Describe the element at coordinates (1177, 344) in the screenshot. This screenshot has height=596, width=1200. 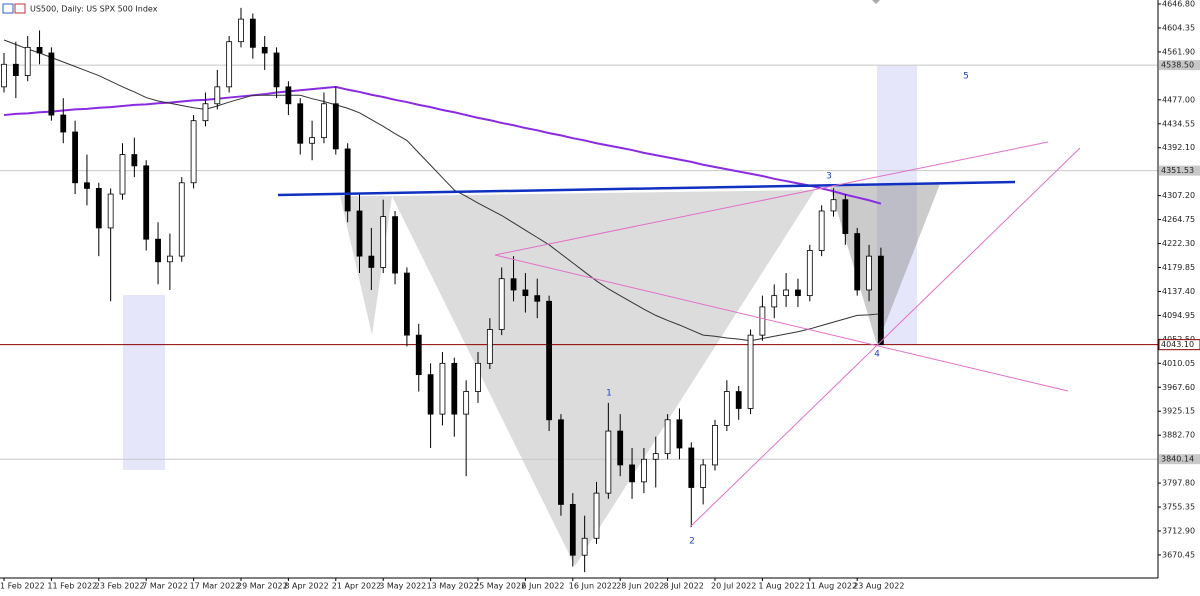
I see `level-label: 4043.10` at that location.